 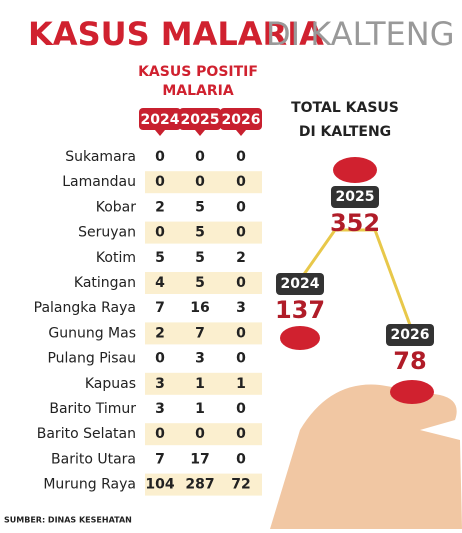 I want to click on hand-illustration, so click(x=366, y=456).